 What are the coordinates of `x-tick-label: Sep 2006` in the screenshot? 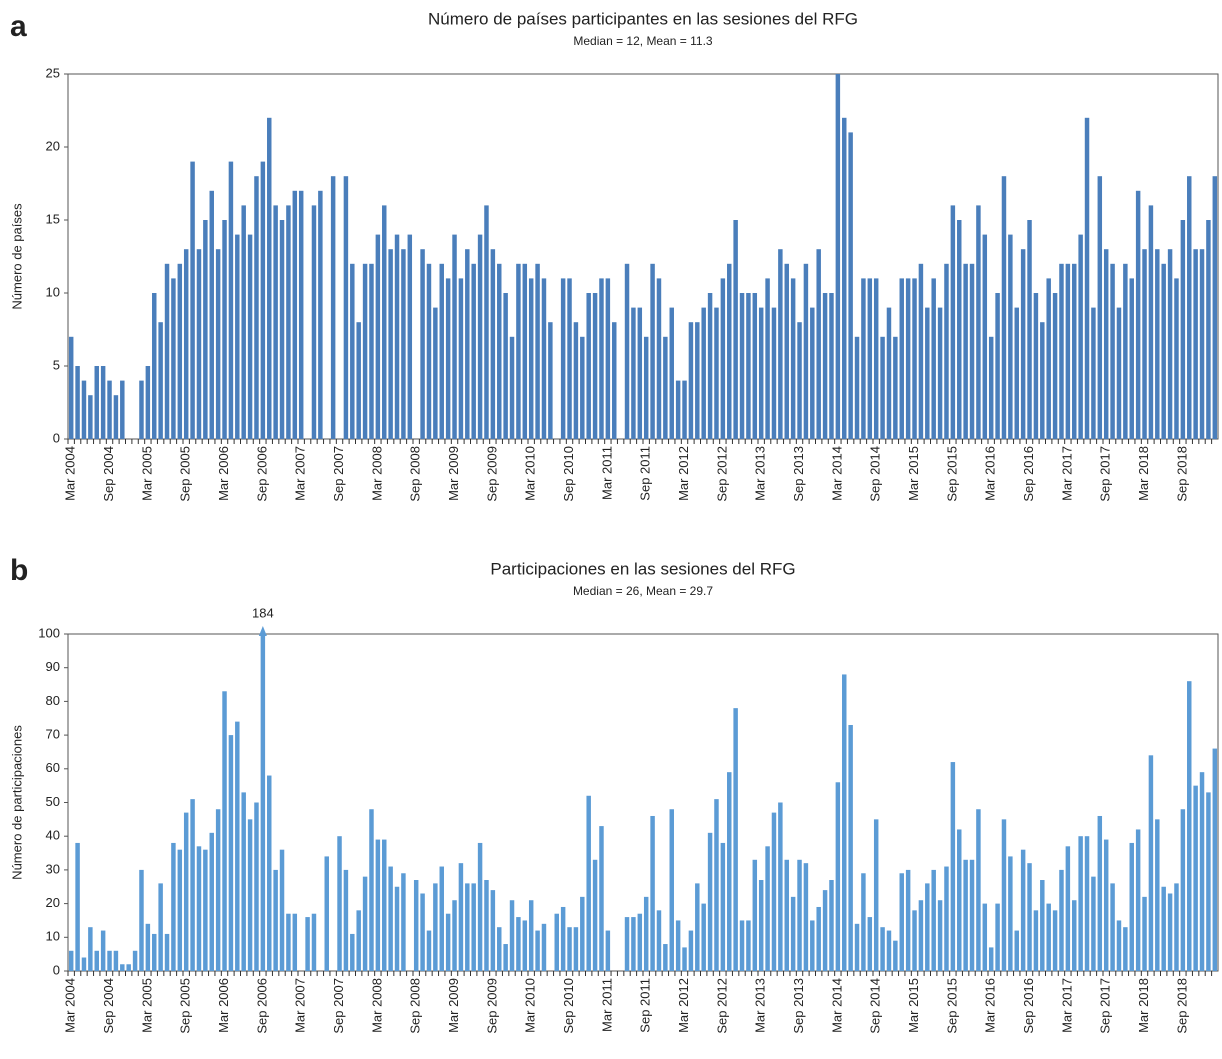 It's located at (261, 474).